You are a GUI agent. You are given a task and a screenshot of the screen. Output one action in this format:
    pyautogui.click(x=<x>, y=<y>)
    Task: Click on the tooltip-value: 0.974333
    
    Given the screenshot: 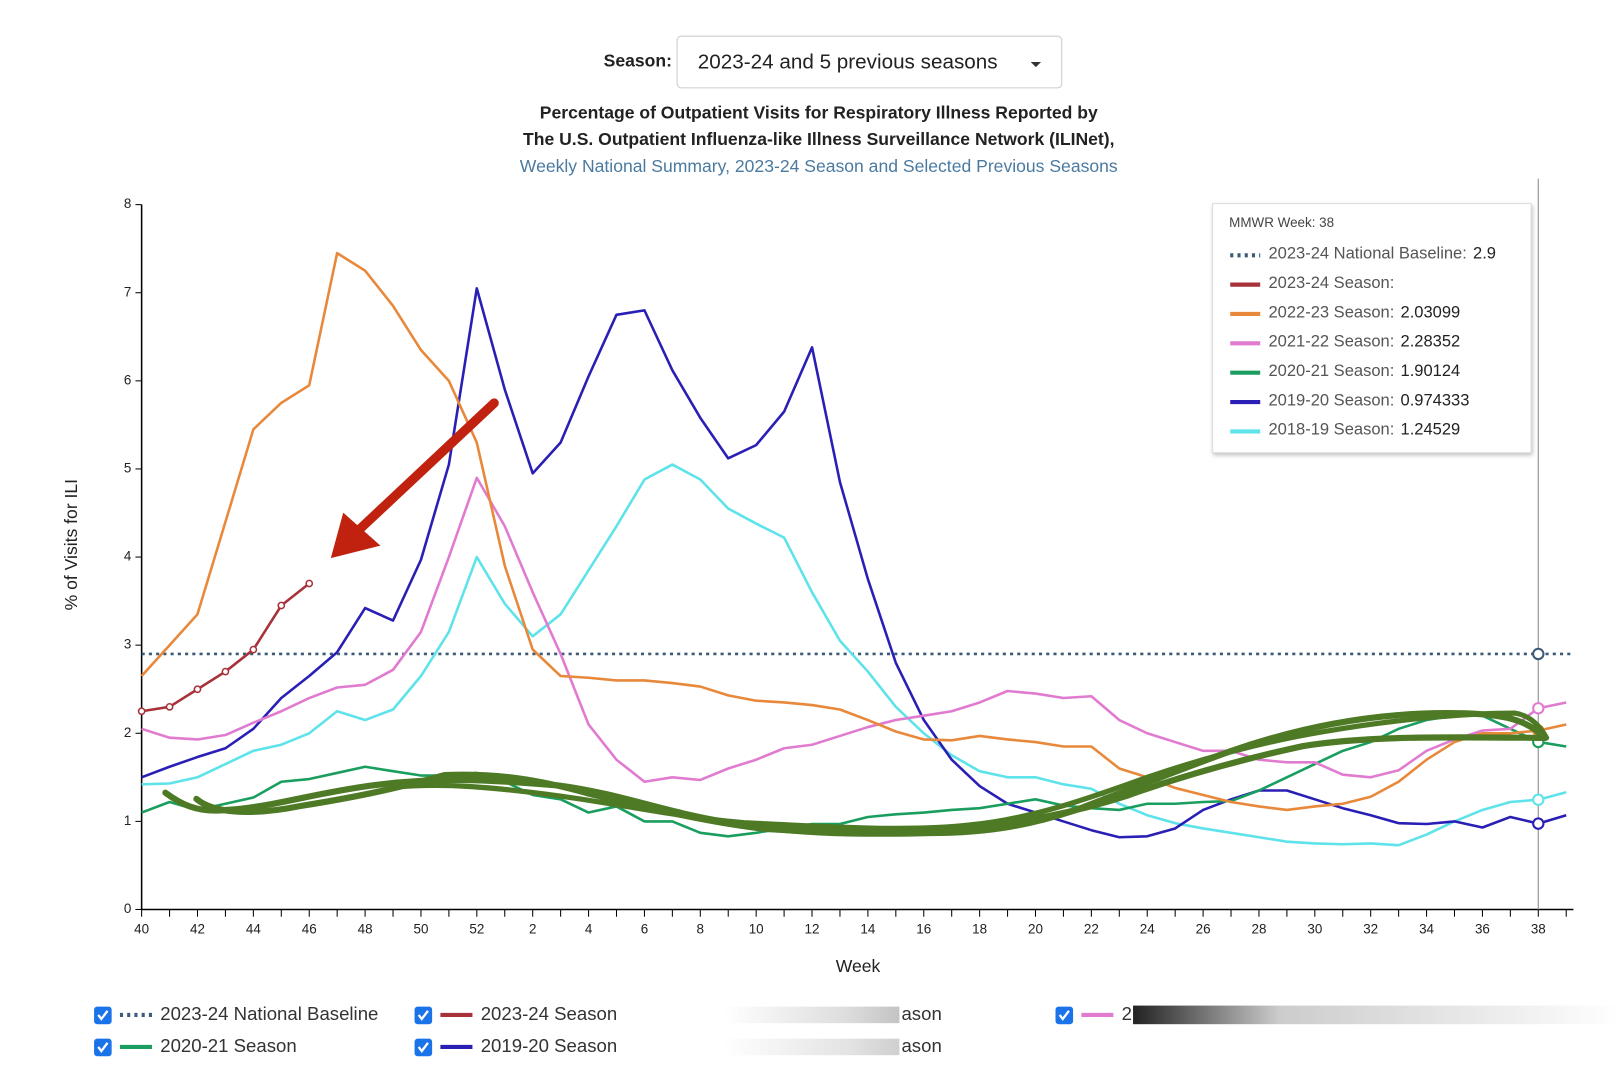 What is the action you would take?
    pyautogui.click(x=1435, y=399)
    